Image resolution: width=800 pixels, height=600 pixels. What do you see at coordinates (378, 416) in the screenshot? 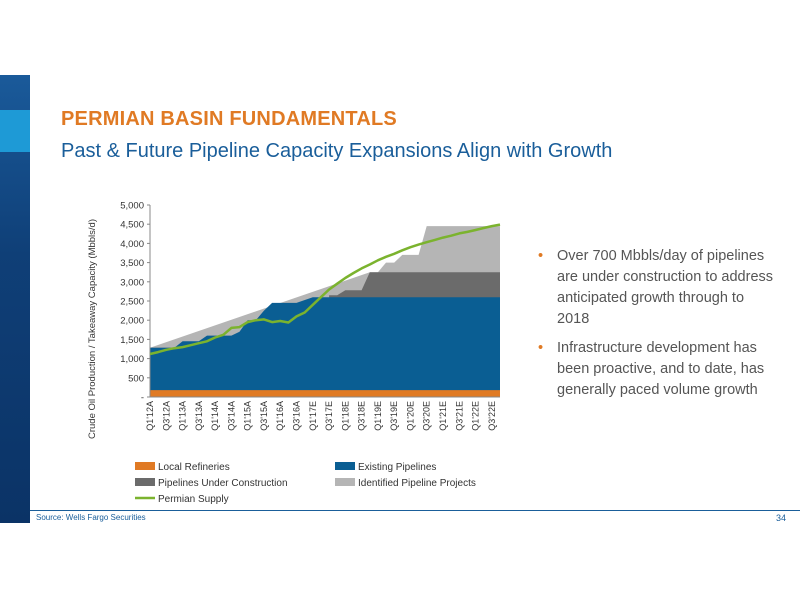
I see `x-tick-label: Q1'19E` at bounding box center [378, 416].